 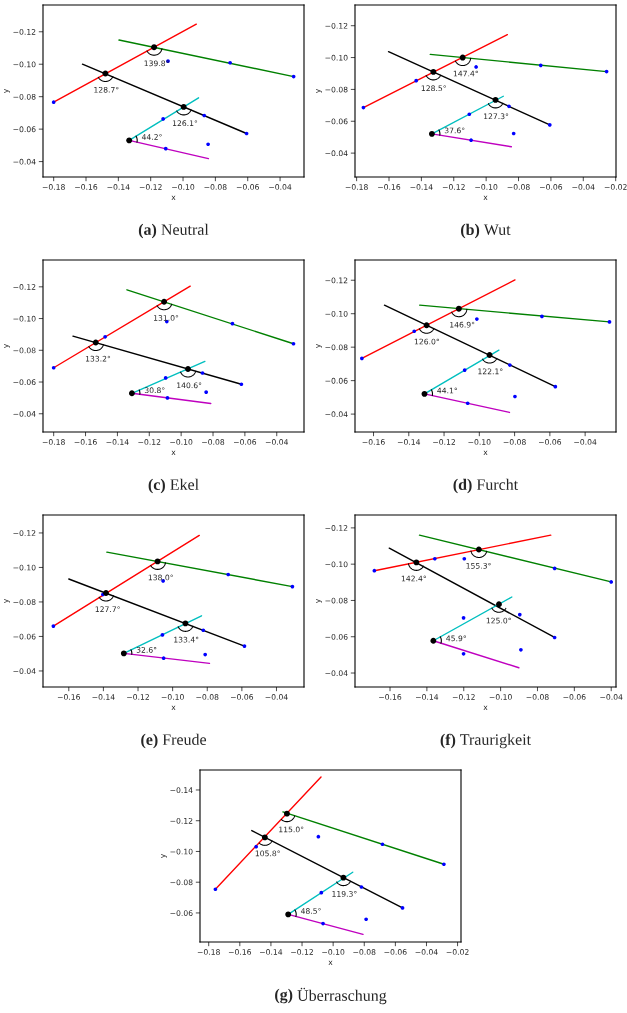 What do you see at coordinates (486, 486) in the screenshot?
I see `text: (d) Furcht` at bounding box center [486, 486].